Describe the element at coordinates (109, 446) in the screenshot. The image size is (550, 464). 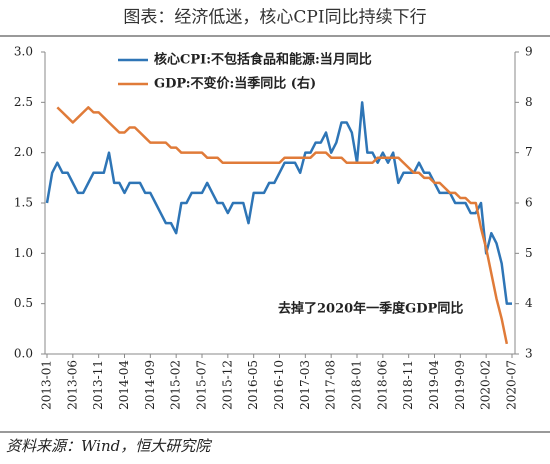
I see `source: 资料来源：Wind，恒大研究院` at that location.